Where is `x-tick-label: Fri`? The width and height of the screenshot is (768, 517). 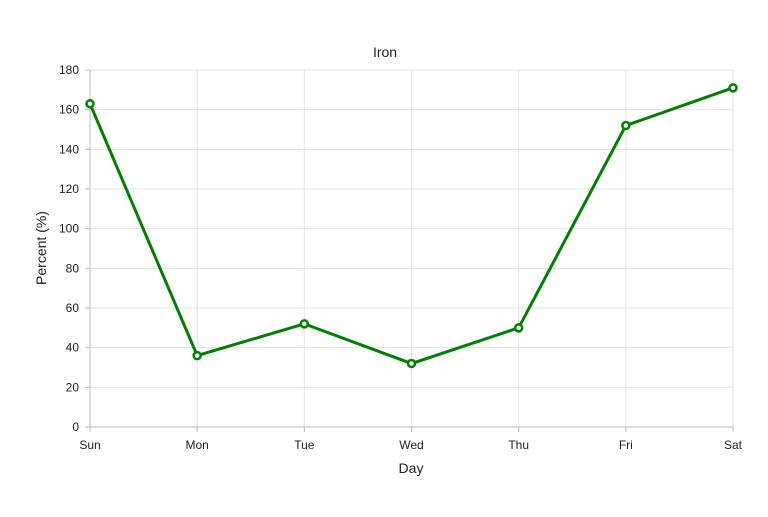
x-tick-label: Fri is located at coordinates (626, 445).